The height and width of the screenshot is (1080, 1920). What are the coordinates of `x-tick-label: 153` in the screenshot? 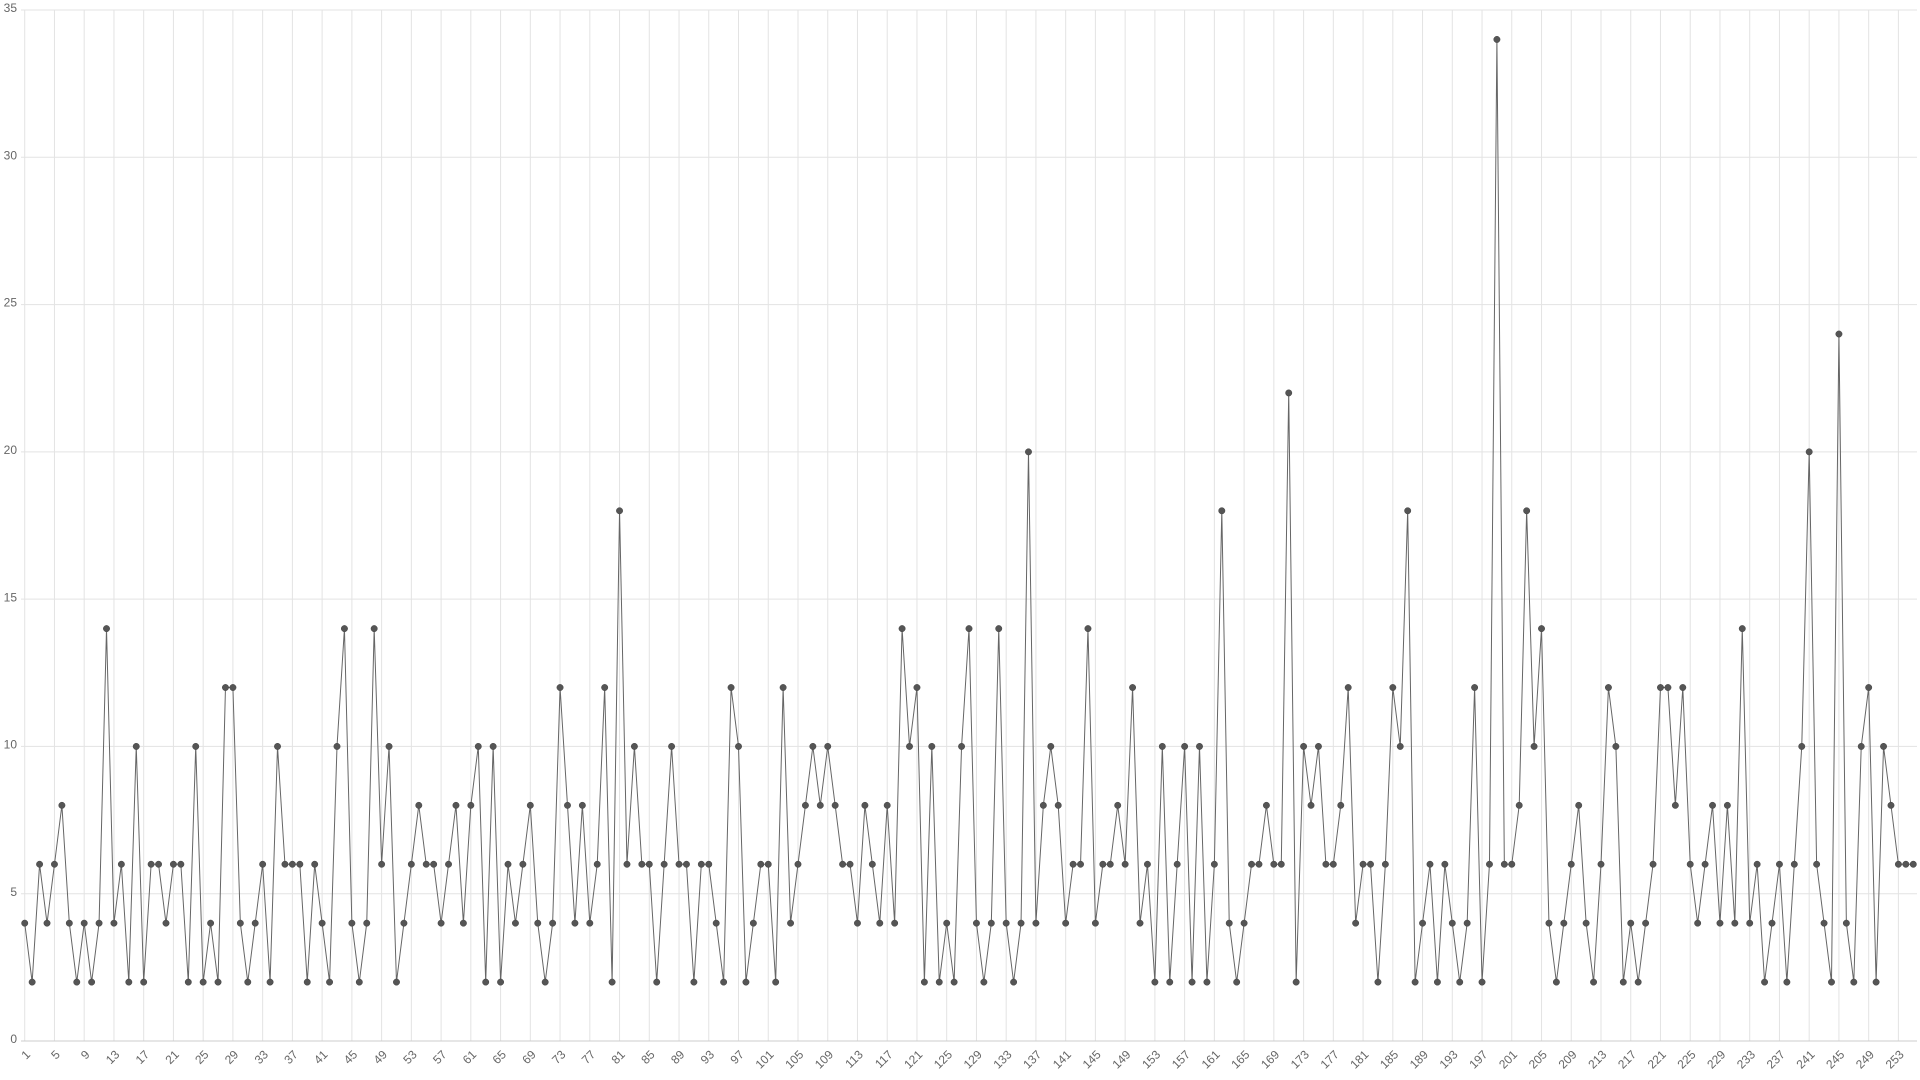 It's located at (1151, 1059).